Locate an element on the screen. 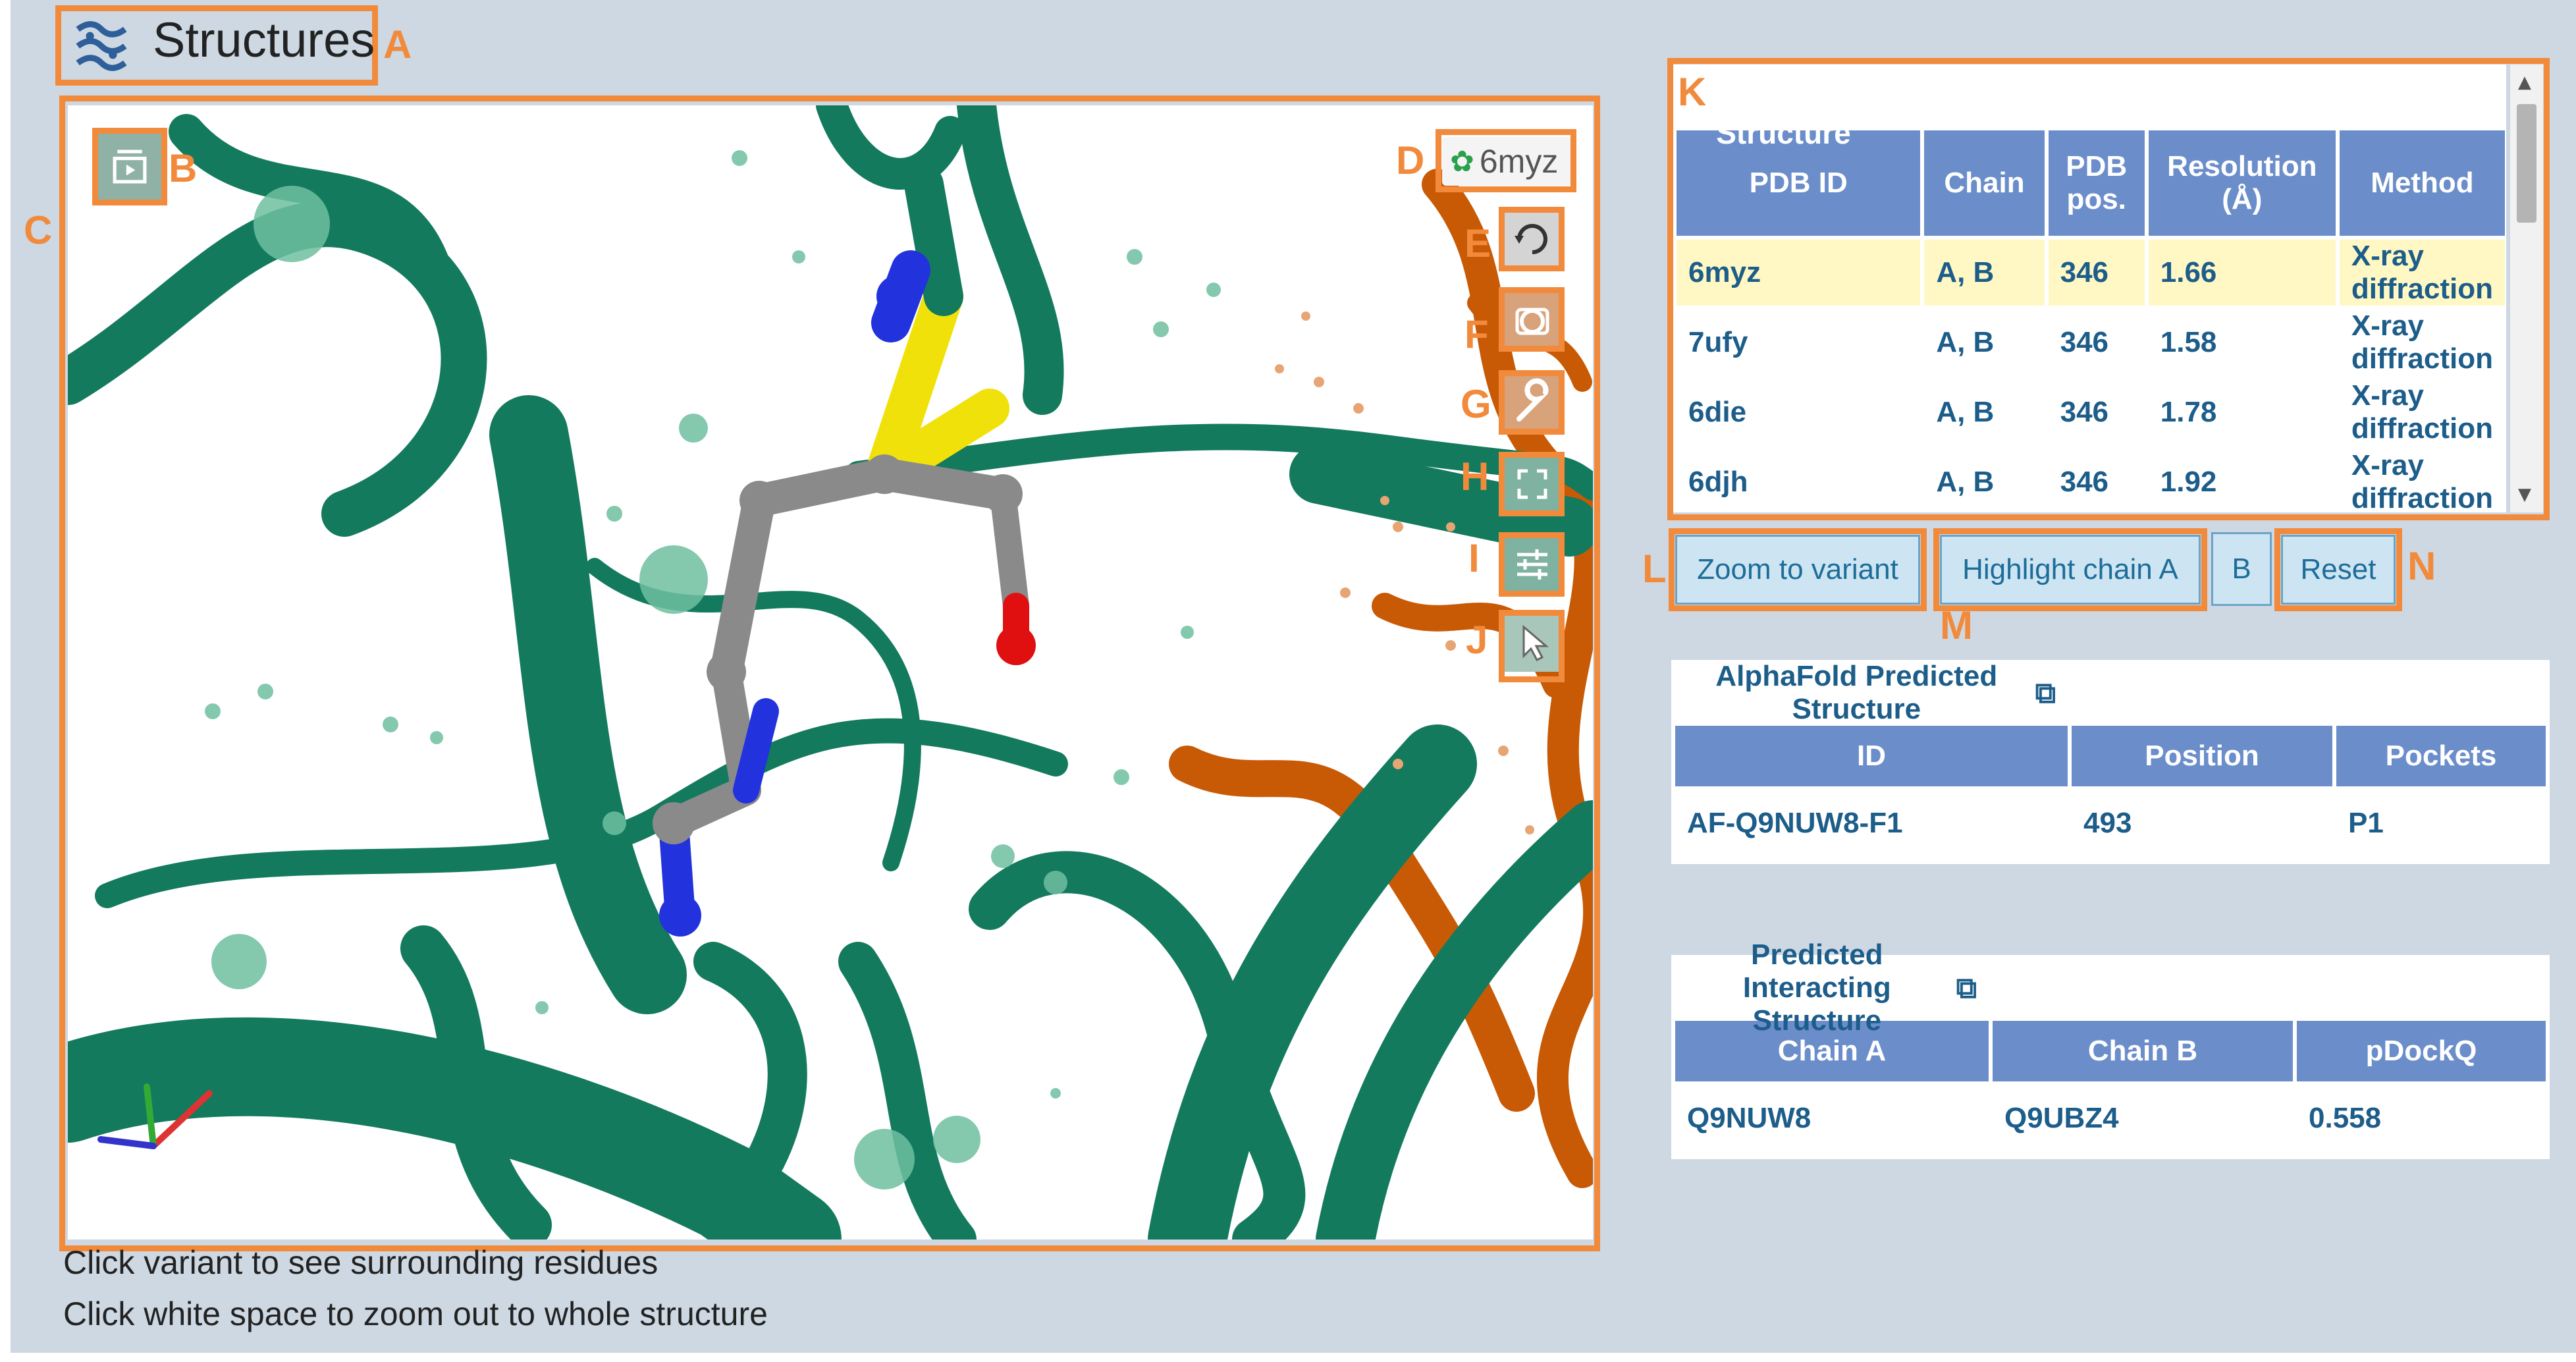 This screenshot has height=1362, width=2576. cell-af-id: AF-Q9NUW8-F1 is located at coordinates (1871, 823).